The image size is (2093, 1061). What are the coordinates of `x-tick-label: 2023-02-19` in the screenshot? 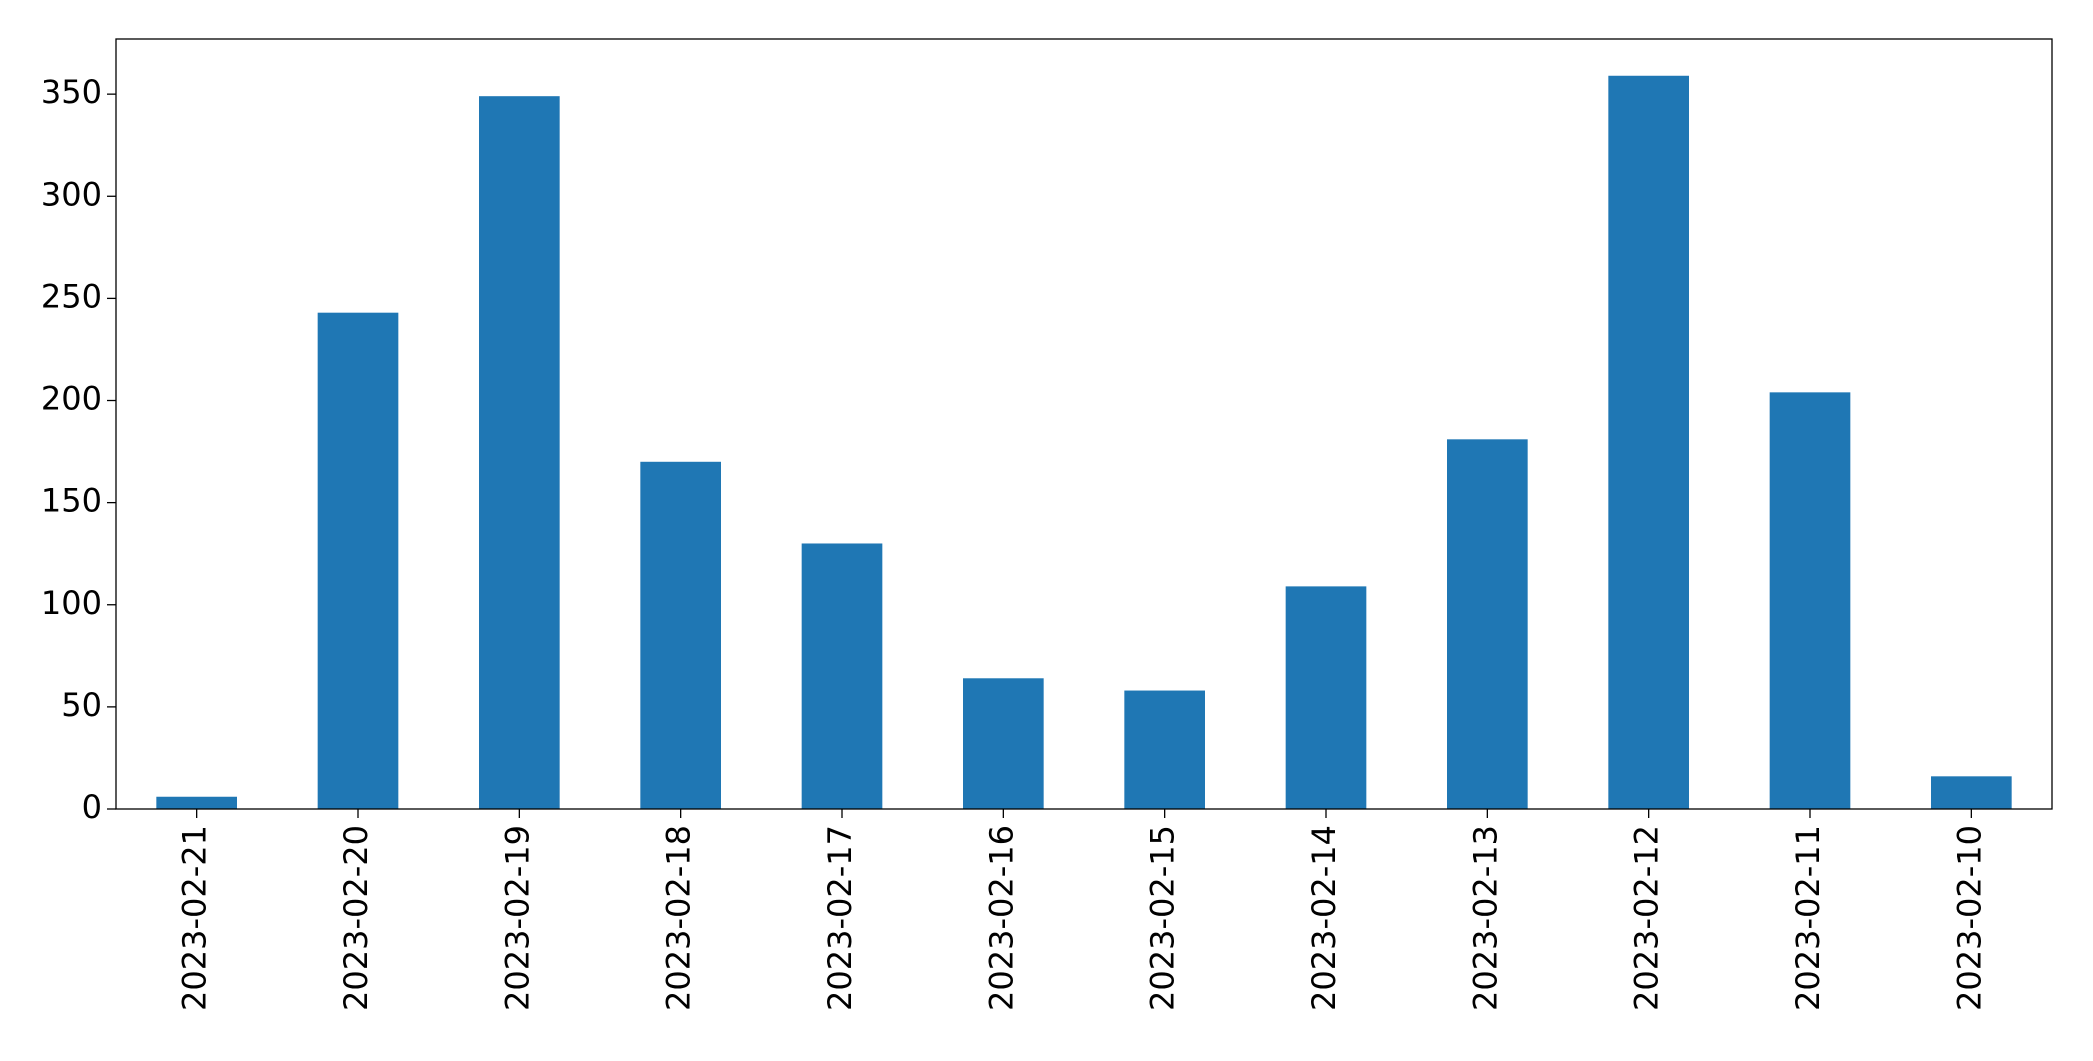 It's located at (517, 918).